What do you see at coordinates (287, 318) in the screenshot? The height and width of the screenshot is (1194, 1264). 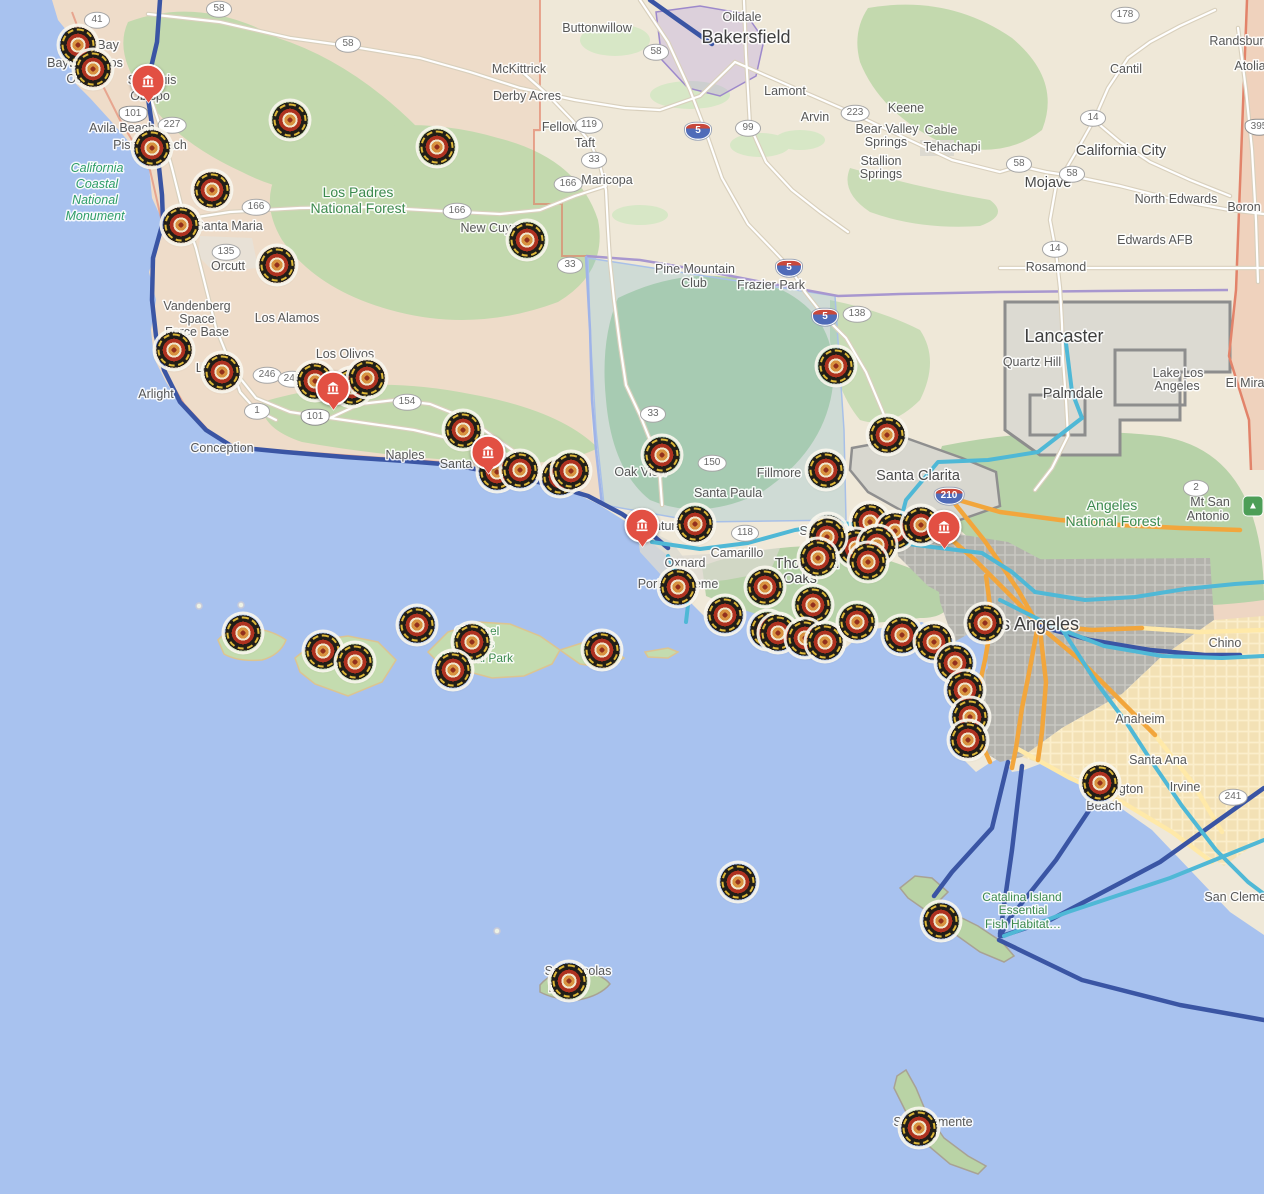 I see `map-label-los-alamos: Los Alamos` at bounding box center [287, 318].